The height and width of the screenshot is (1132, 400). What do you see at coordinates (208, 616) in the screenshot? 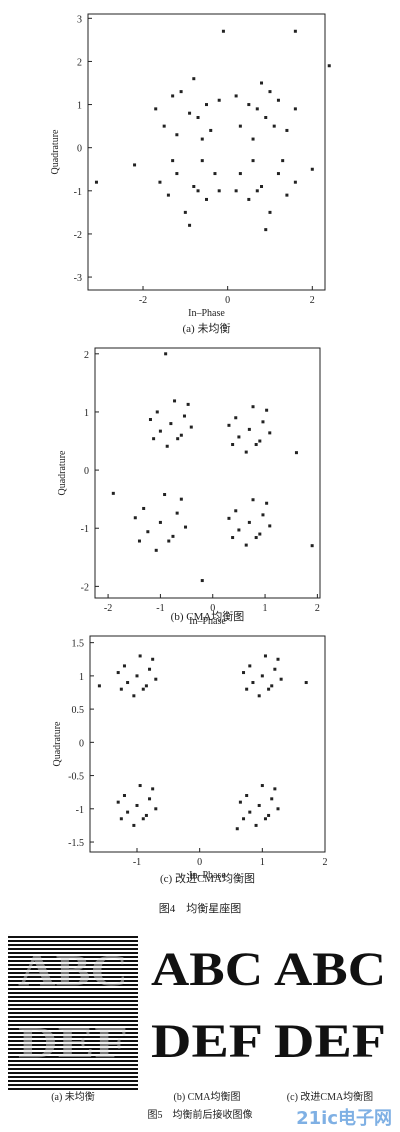
I see `caption: (b) CMA均衡图` at bounding box center [208, 616].